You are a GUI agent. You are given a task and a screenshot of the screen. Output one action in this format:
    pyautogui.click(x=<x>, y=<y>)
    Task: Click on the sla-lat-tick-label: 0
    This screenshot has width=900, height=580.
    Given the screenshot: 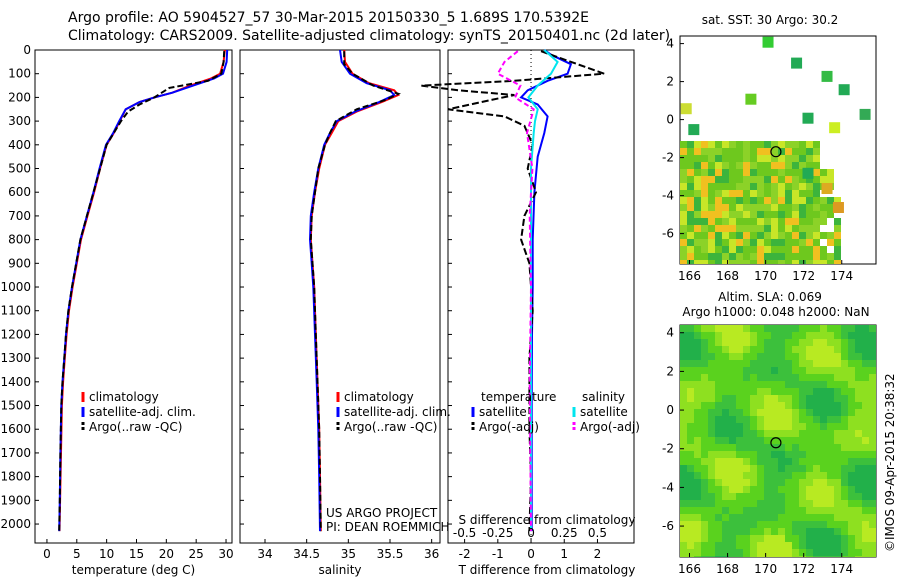 What is the action you would take?
    pyautogui.click(x=670, y=410)
    